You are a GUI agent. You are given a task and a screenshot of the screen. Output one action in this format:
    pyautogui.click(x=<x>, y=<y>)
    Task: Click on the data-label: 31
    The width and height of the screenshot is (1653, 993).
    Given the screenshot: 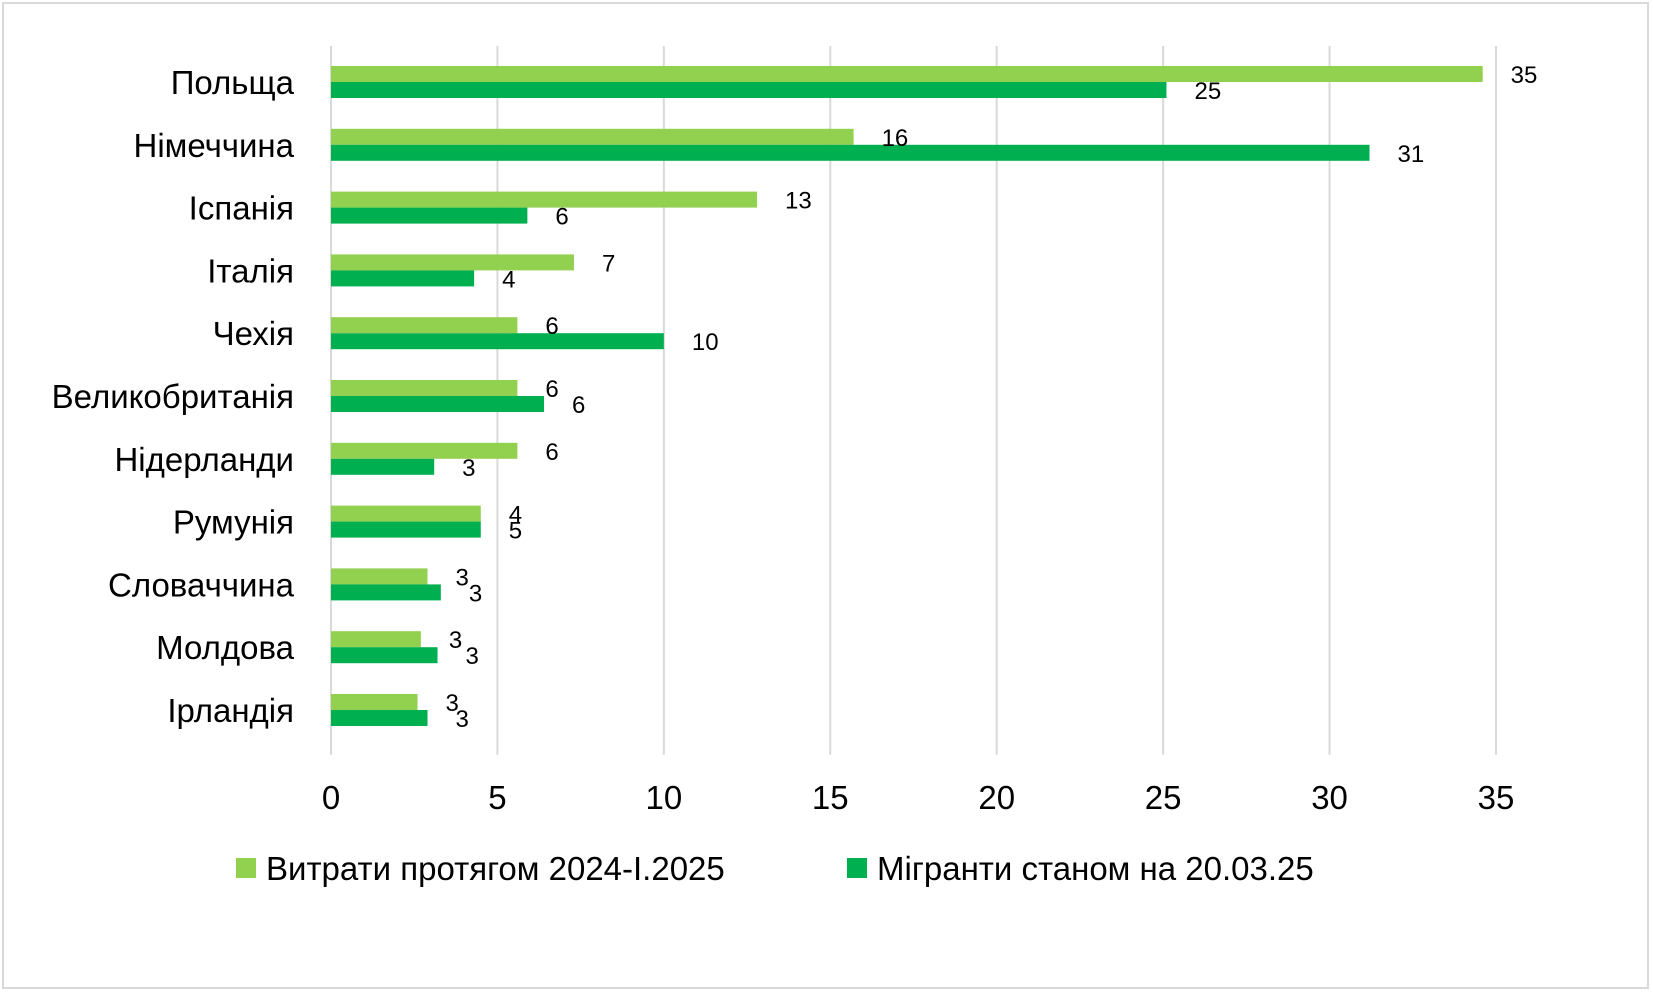 What is the action you would take?
    pyautogui.click(x=1411, y=154)
    